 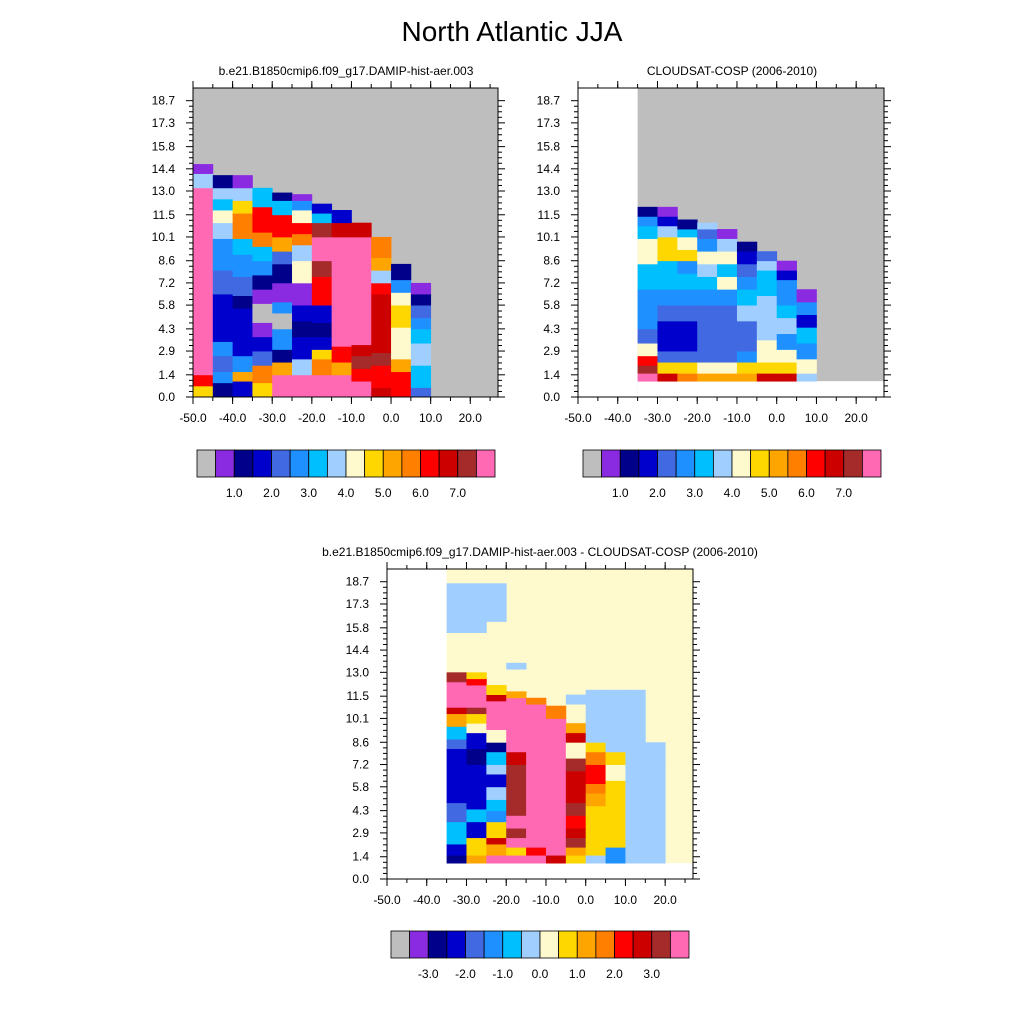 I want to click on colorbar-label: -2.0, so click(x=465, y=974).